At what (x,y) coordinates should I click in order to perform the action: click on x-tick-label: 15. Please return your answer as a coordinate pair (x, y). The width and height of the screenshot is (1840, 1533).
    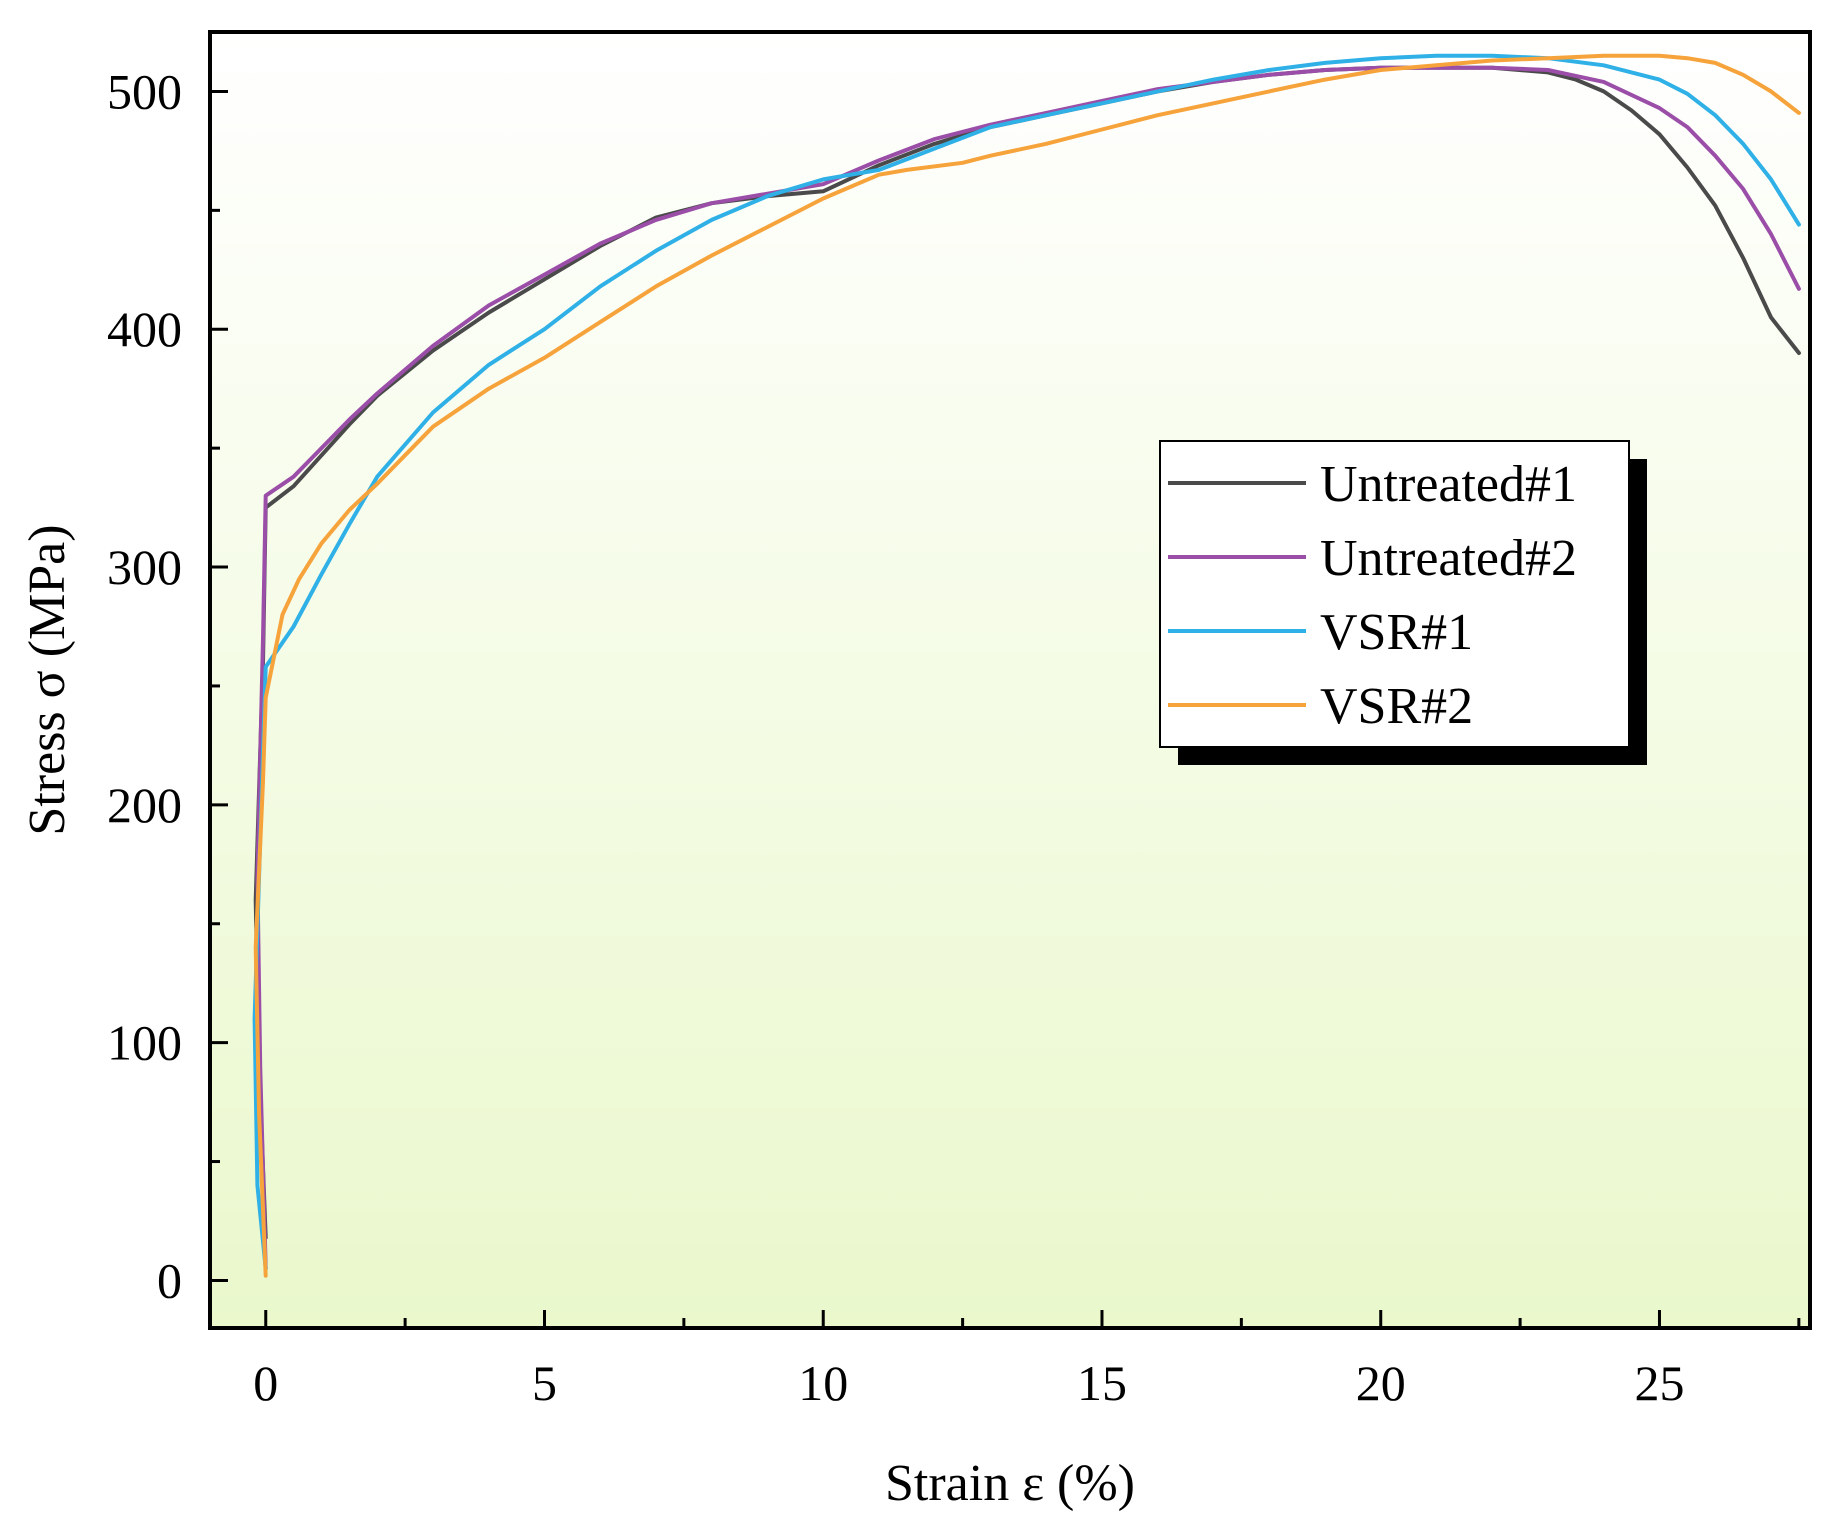
    Looking at the image, I should click on (1102, 1383).